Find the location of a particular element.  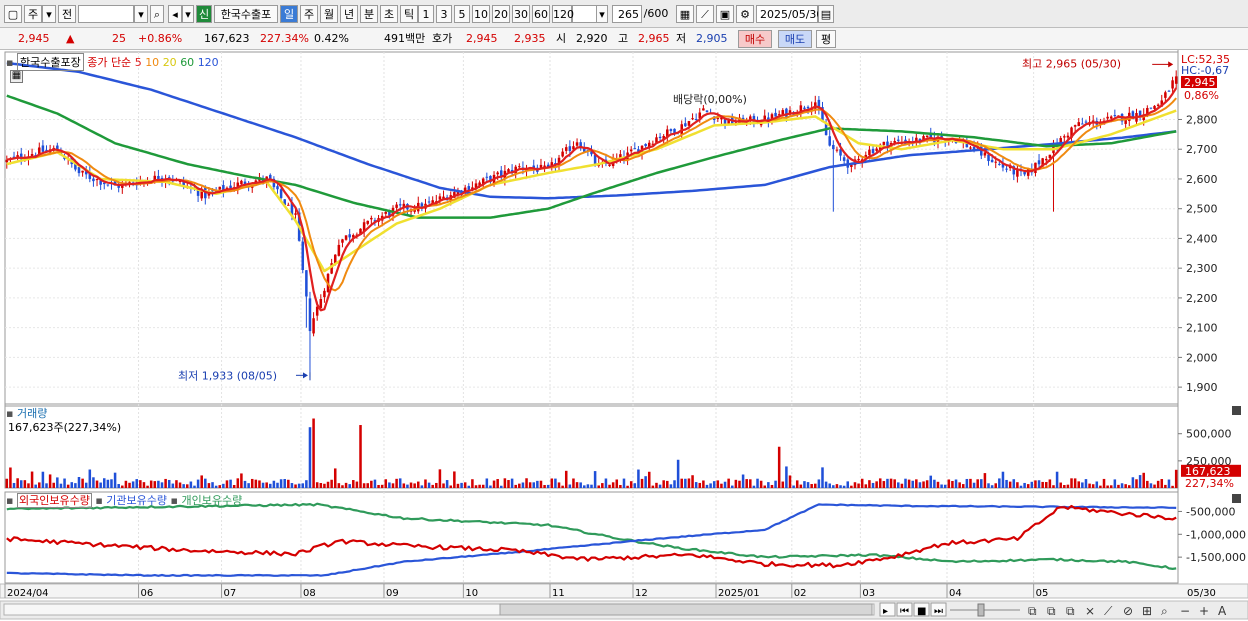

count-button-3: 3 is located at coordinates (444, 14).